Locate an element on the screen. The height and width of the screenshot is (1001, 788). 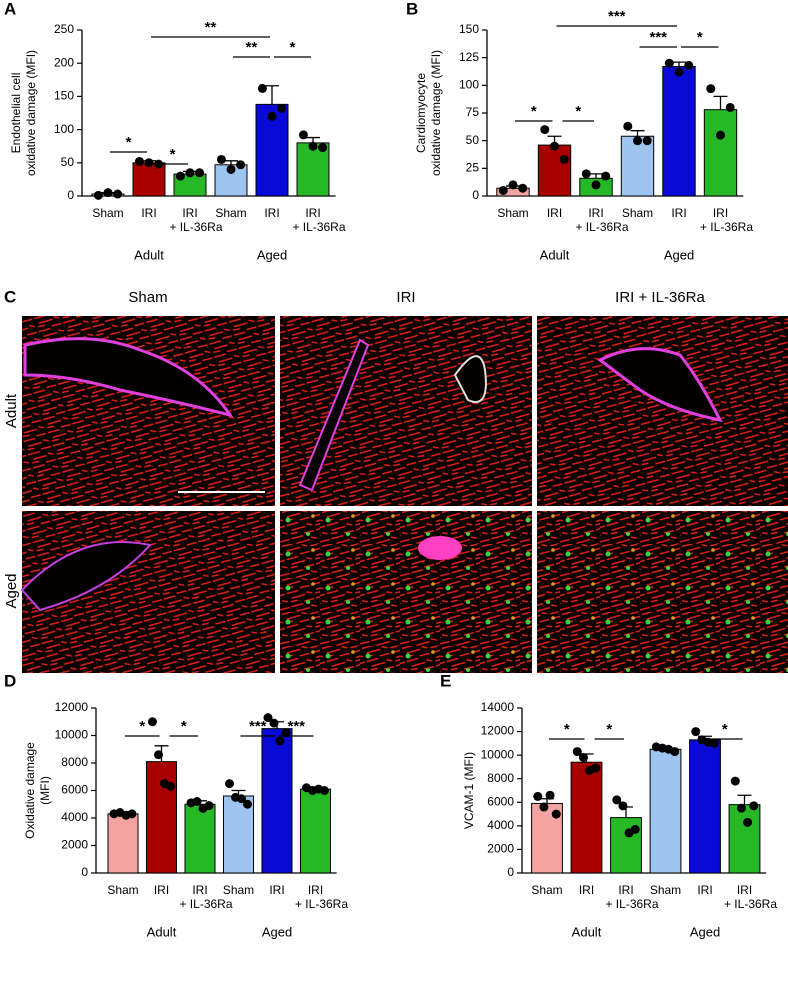
y-tick-label: 10000 is located at coordinates (72, 735).